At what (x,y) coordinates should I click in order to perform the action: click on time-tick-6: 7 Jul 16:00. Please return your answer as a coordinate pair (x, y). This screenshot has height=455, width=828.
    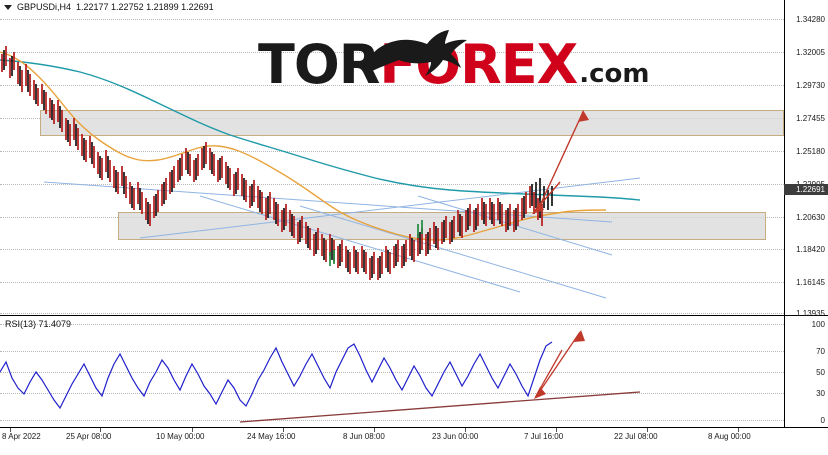
    Looking at the image, I should click on (544, 436).